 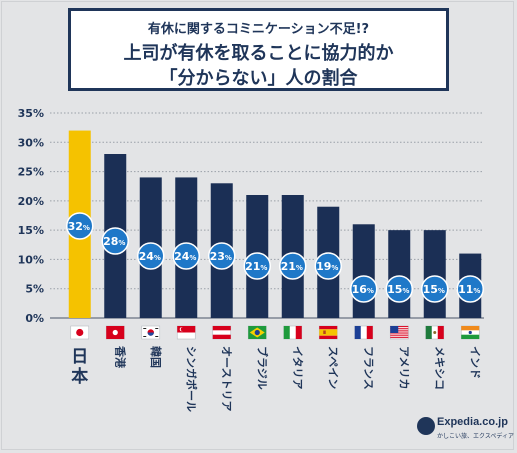 I want to click on y-tick-label: 0%, so click(x=34, y=318).